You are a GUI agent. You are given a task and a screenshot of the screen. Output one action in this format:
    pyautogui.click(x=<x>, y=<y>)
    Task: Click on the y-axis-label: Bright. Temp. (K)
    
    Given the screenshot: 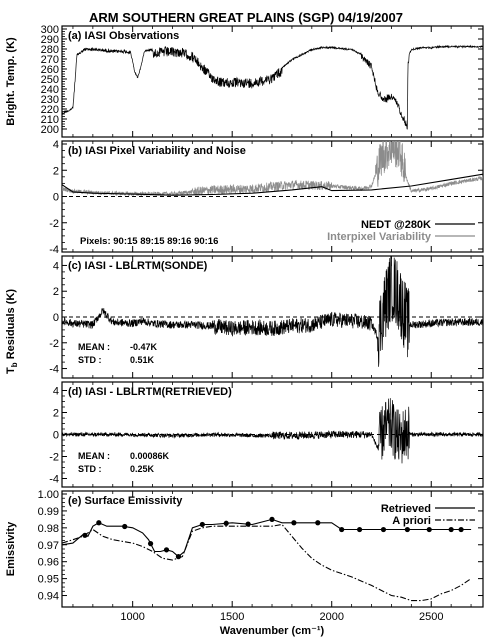 What is the action you would take?
    pyautogui.click(x=11, y=81)
    